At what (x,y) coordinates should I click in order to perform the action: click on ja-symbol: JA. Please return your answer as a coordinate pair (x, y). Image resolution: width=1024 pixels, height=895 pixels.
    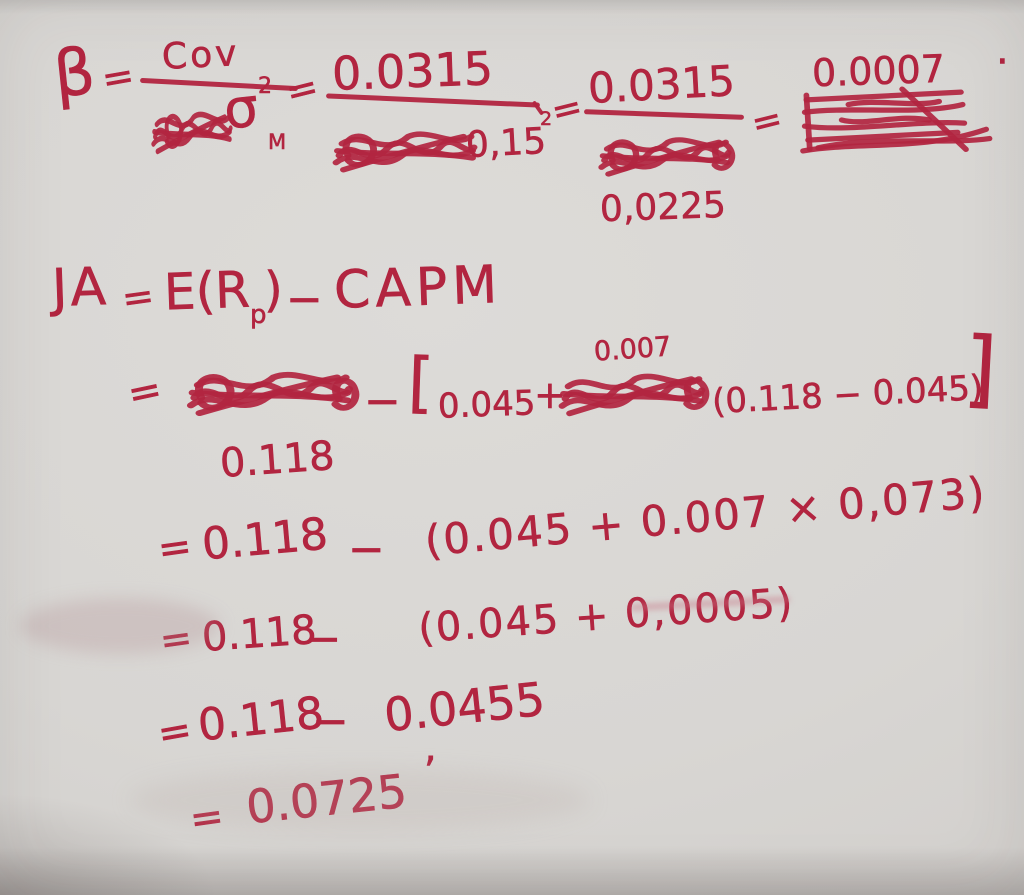
    Looking at the image, I should click on (81, 288).